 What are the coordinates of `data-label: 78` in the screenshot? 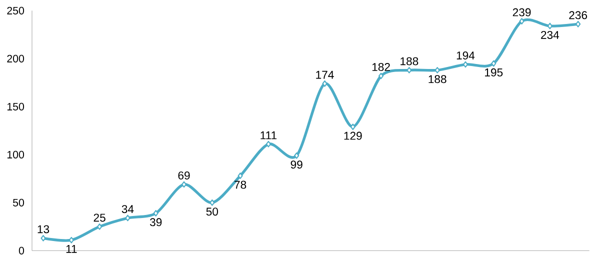 It's located at (240, 184).